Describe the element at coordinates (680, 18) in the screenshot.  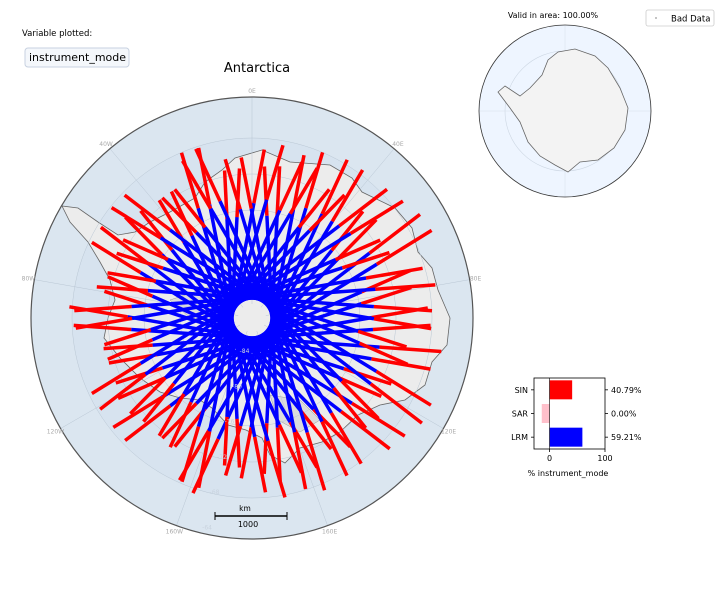
I see `legend: Bad Data` at that location.